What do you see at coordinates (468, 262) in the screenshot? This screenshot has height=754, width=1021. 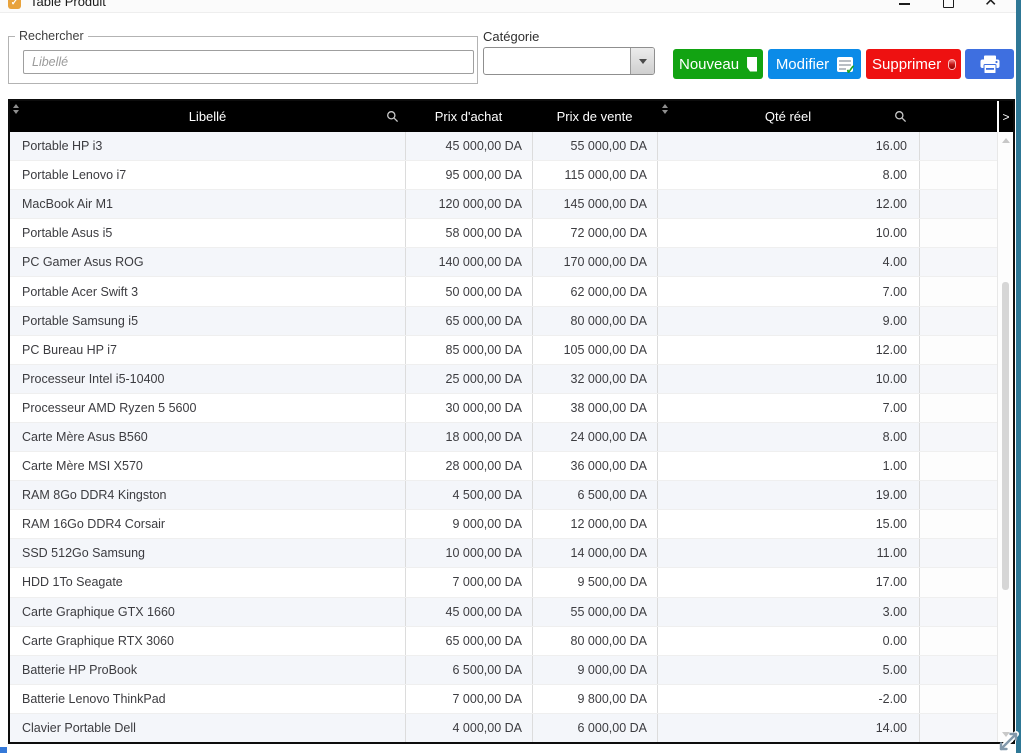 I see `cell-prix-achat: 140 000,00 DA` at bounding box center [468, 262].